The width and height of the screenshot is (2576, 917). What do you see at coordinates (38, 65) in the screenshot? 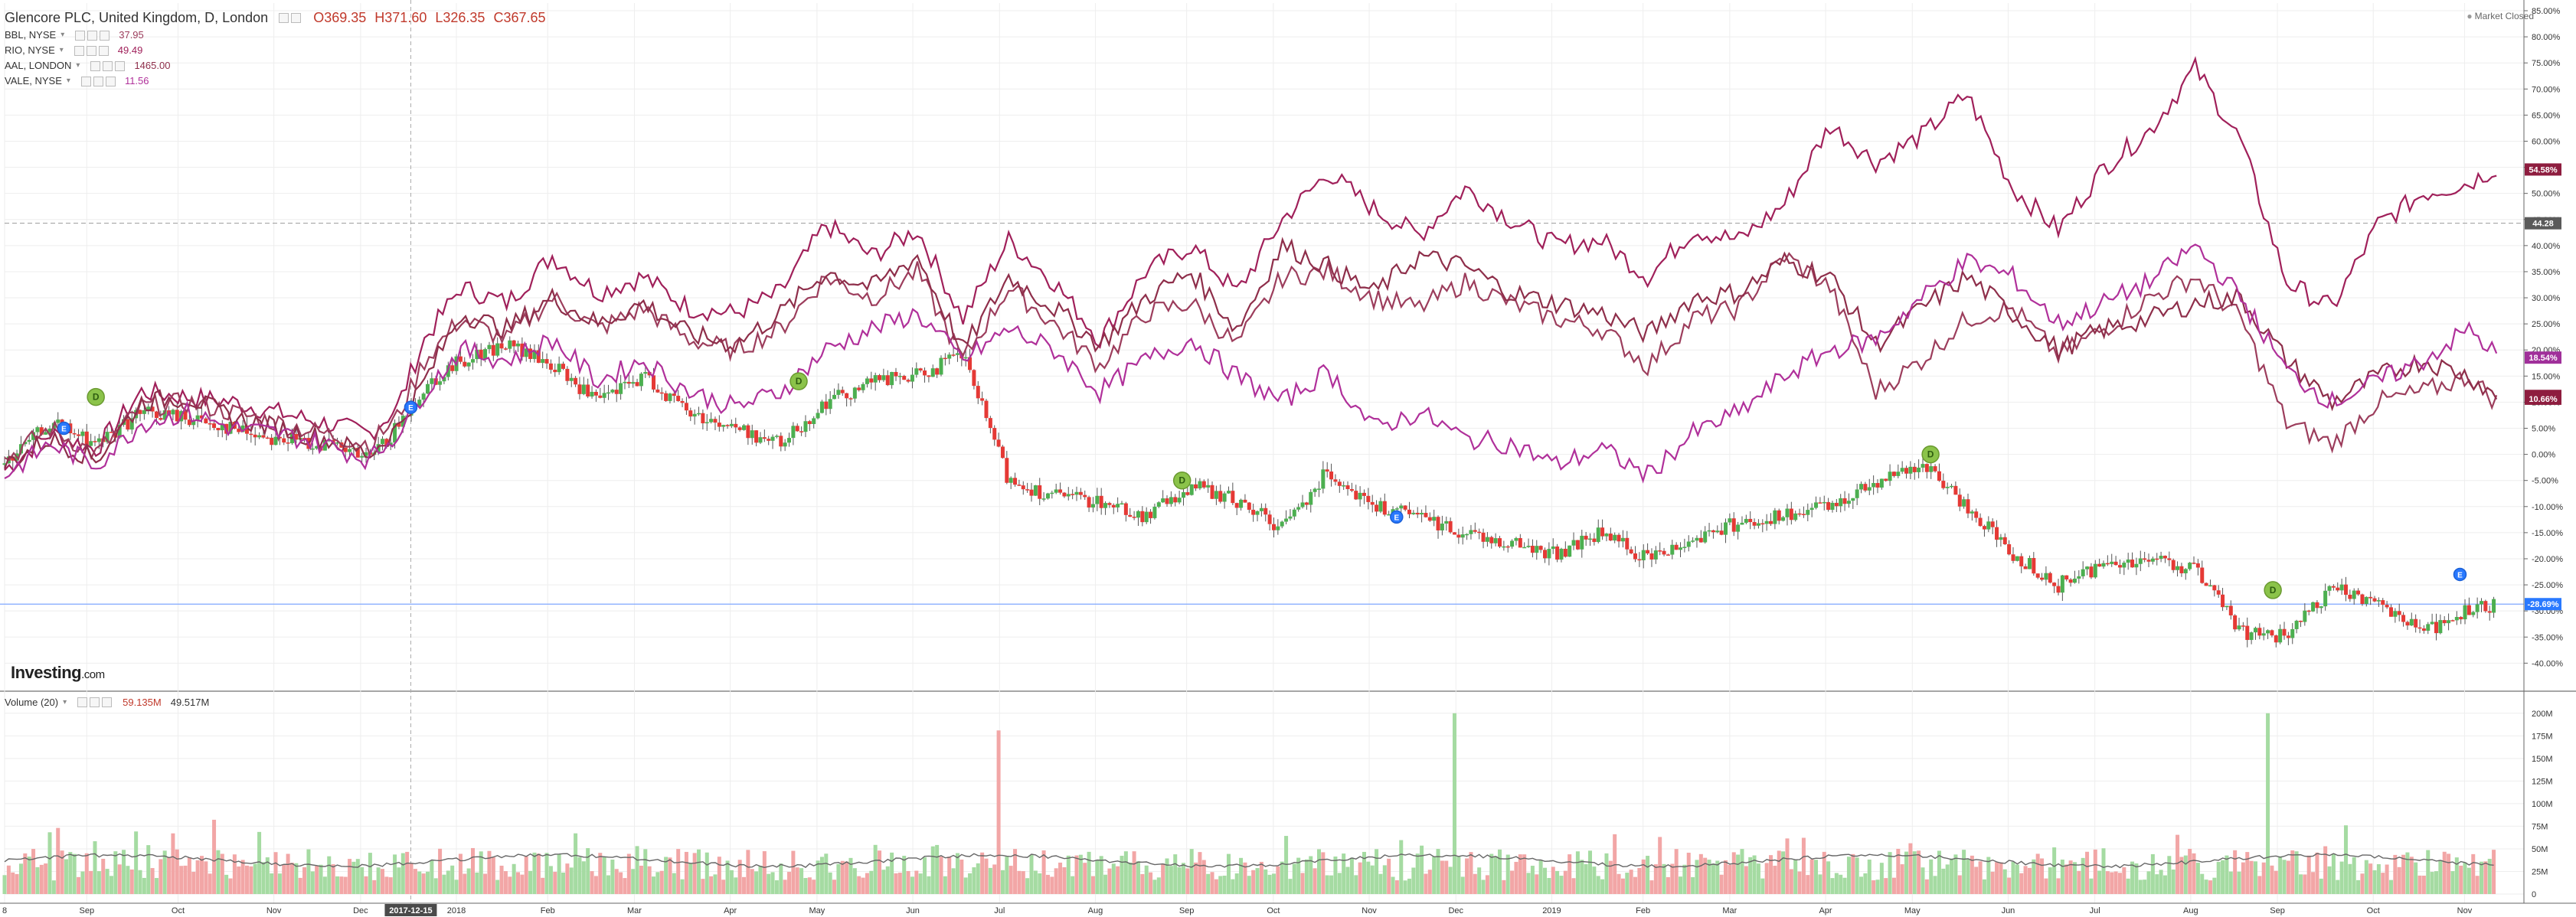
I see `overlay-symbol-label: AAL, LONDON` at bounding box center [38, 65].